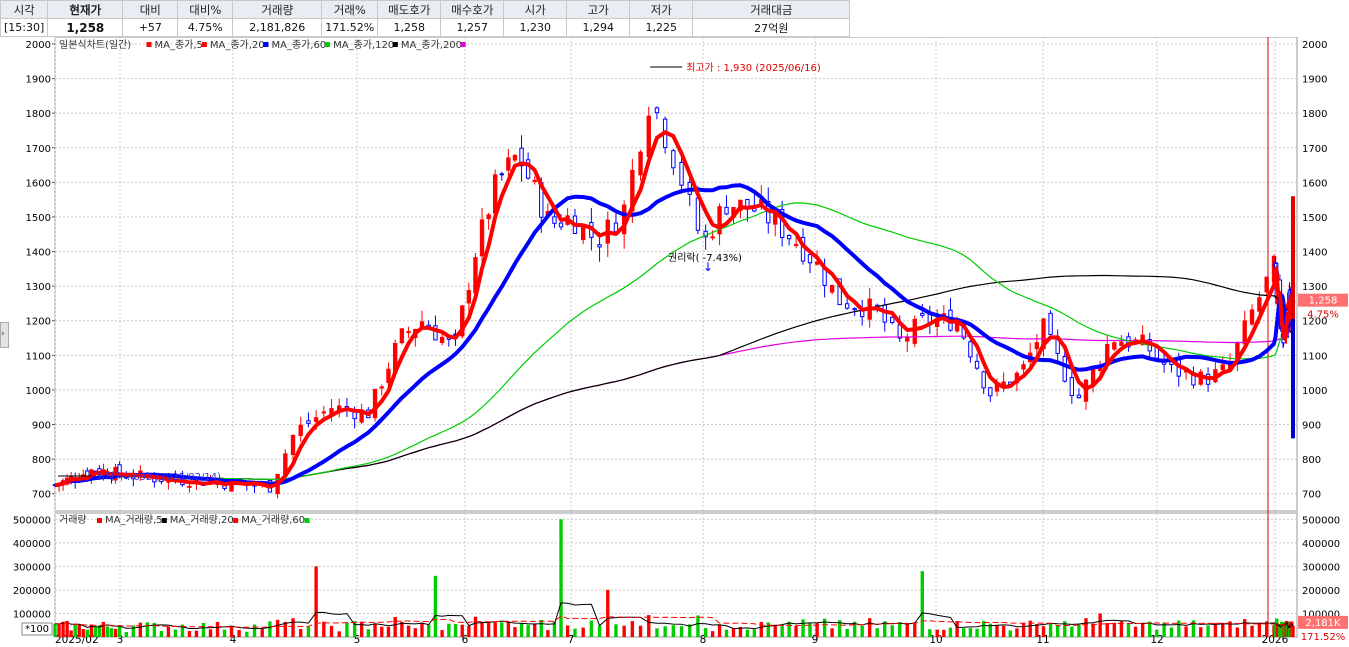 This screenshot has height=647, width=1349. I want to click on volume-ma20-line, so click(674, 621).